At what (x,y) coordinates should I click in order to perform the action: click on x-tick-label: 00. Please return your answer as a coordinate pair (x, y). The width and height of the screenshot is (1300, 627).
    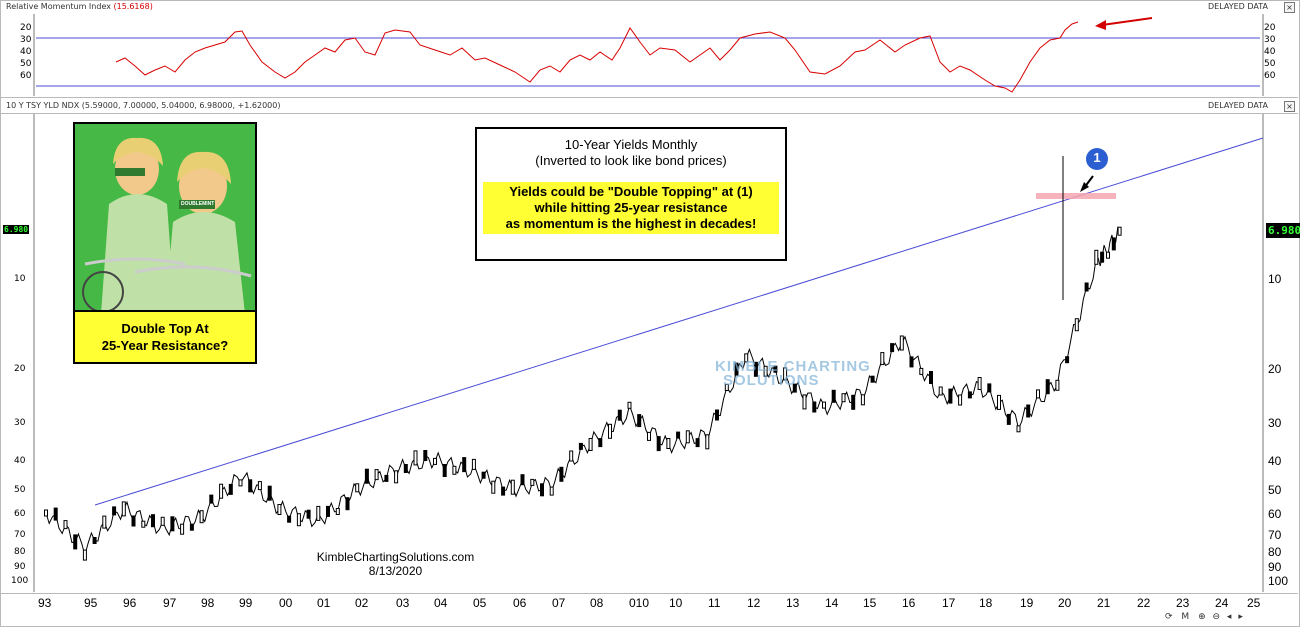
    Looking at the image, I should click on (286, 603).